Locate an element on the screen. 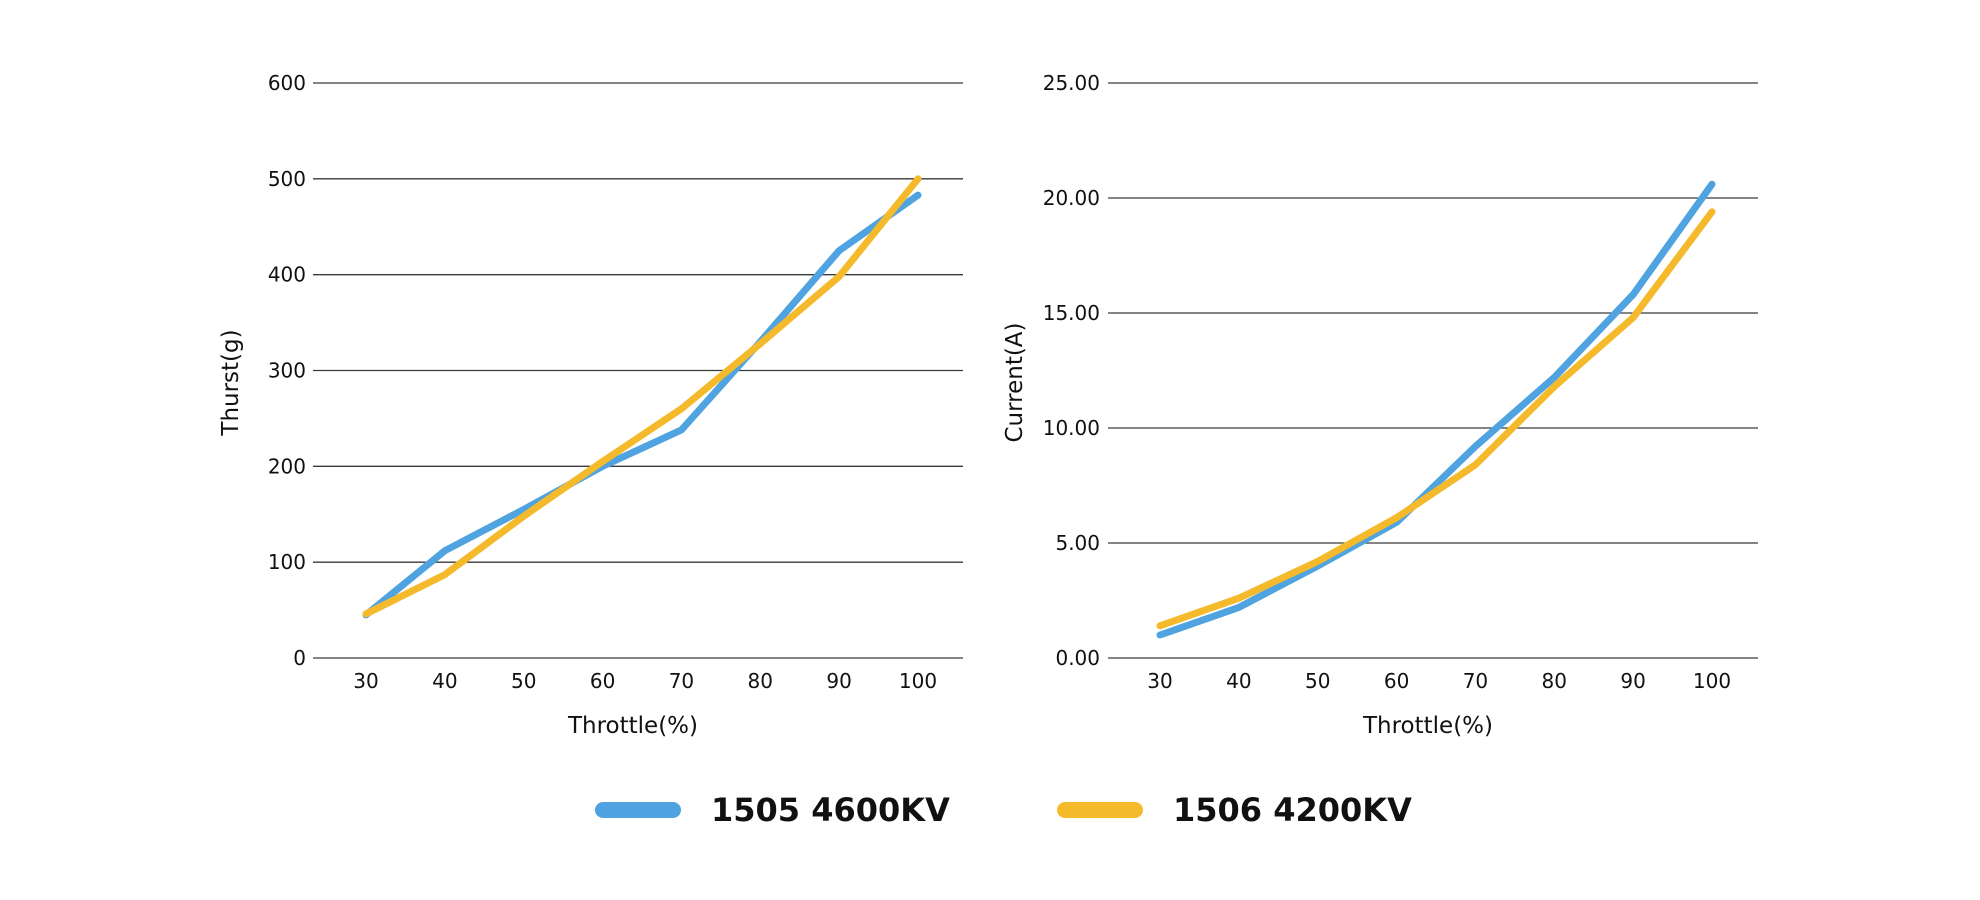 The width and height of the screenshot is (1980, 900). thrust-x-axis-title: Throttle(%) is located at coordinates (632, 726).